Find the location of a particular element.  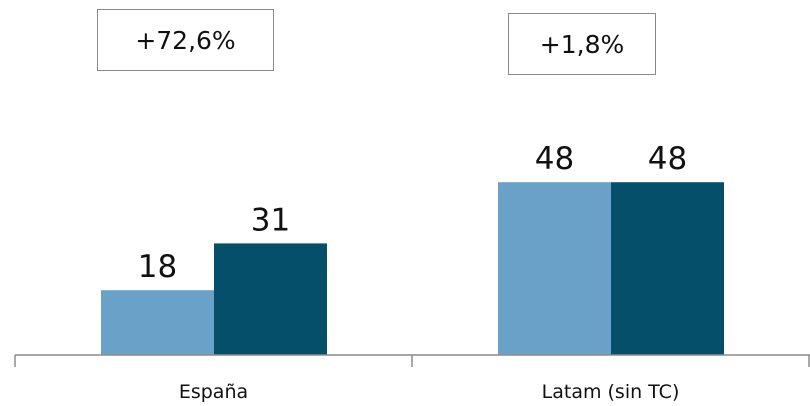

data-label-1-1: 48 is located at coordinates (667, 159).